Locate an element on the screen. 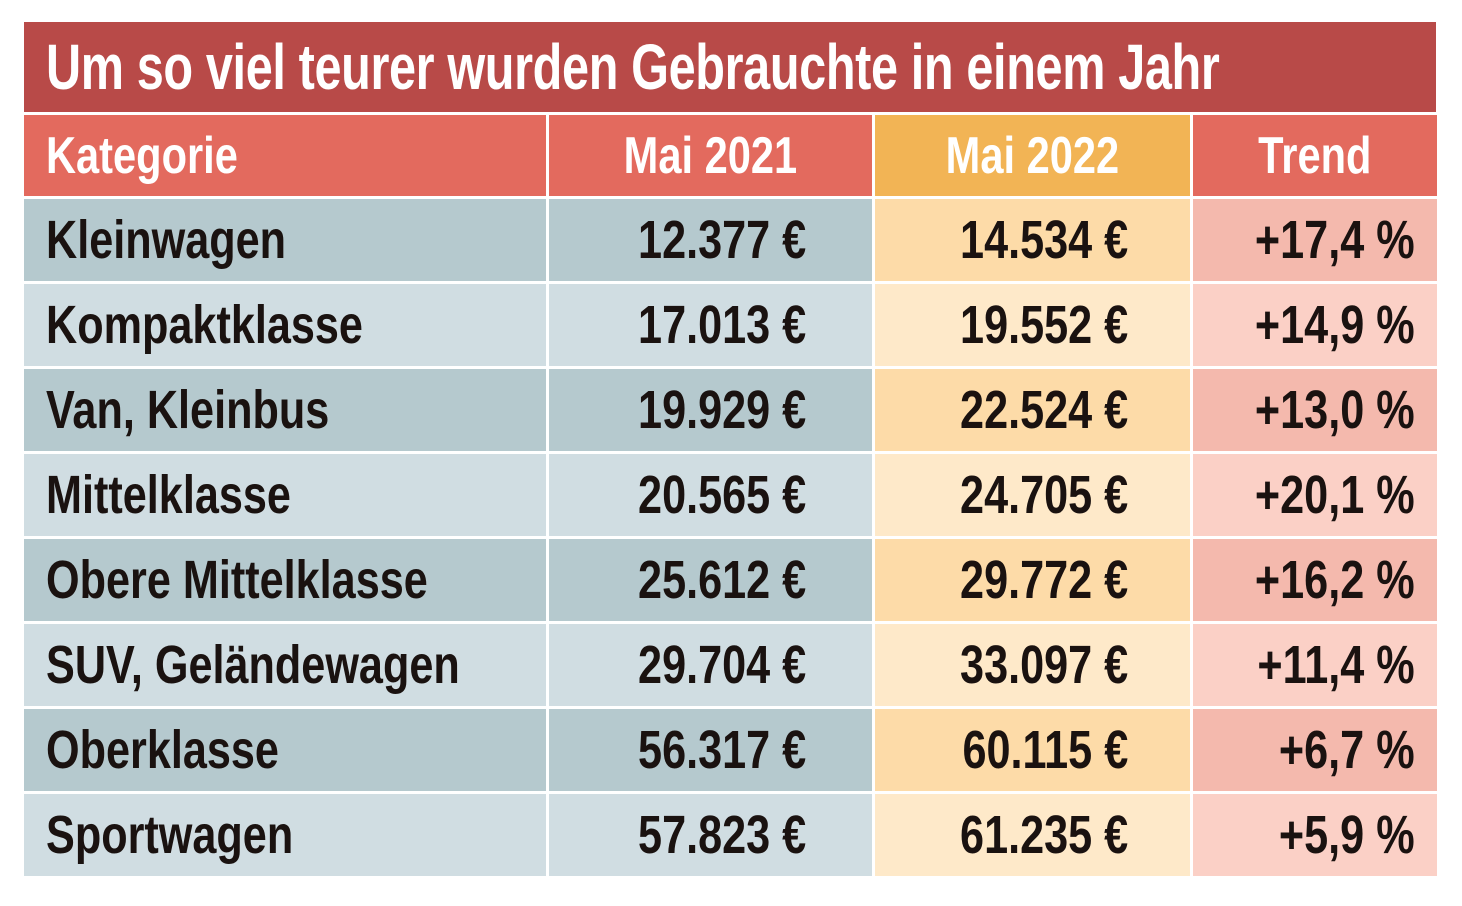 The width and height of the screenshot is (1462, 906). cell-text: +20,1 % is located at coordinates (1335, 495).